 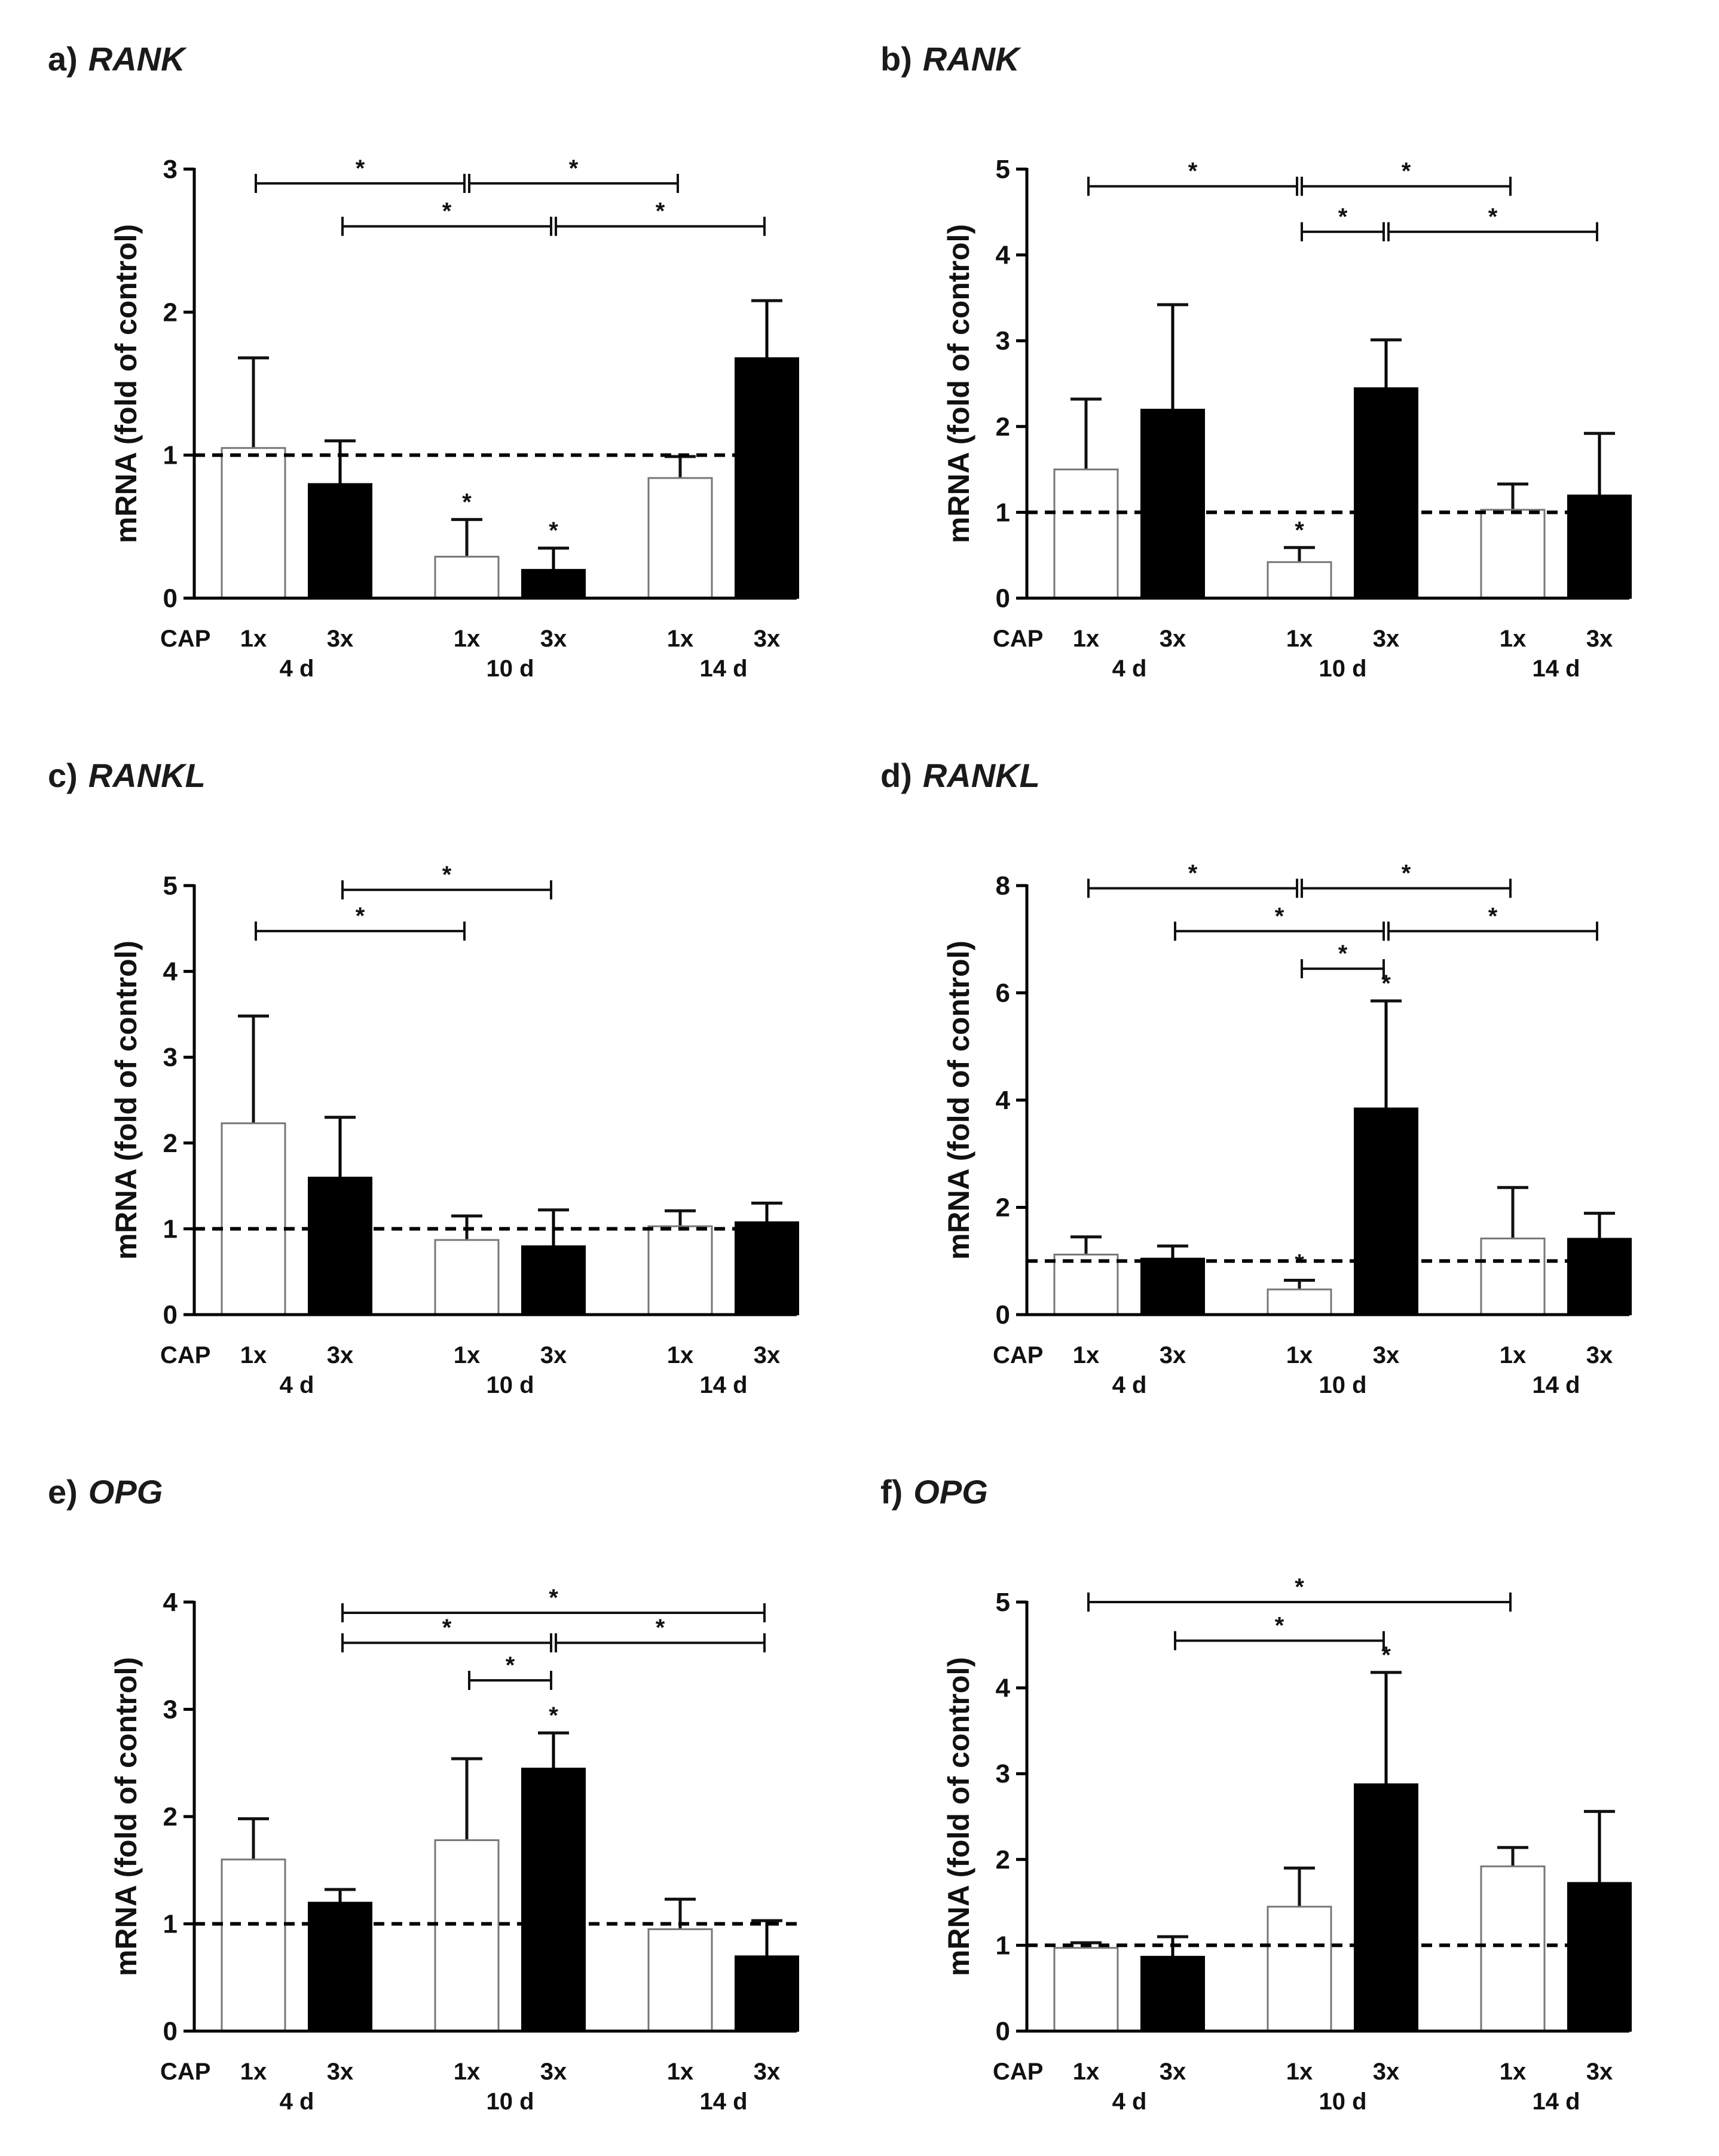 I want to click on gene-name: RANKL, so click(x=981, y=775).